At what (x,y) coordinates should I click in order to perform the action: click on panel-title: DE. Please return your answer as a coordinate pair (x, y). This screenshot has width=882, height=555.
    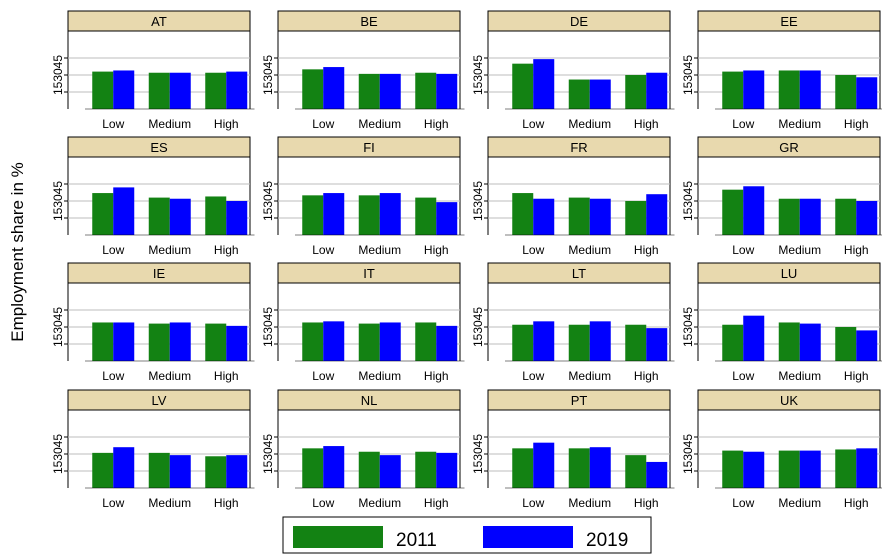
    Looking at the image, I should click on (579, 21).